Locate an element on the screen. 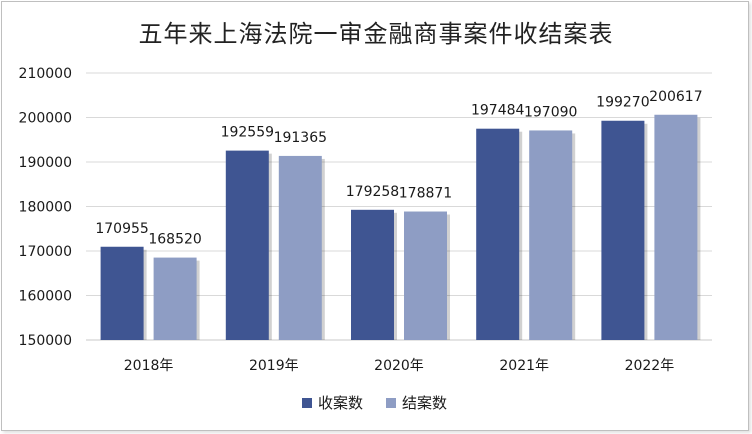  data-label: 197484 is located at coordinates (498, 111).